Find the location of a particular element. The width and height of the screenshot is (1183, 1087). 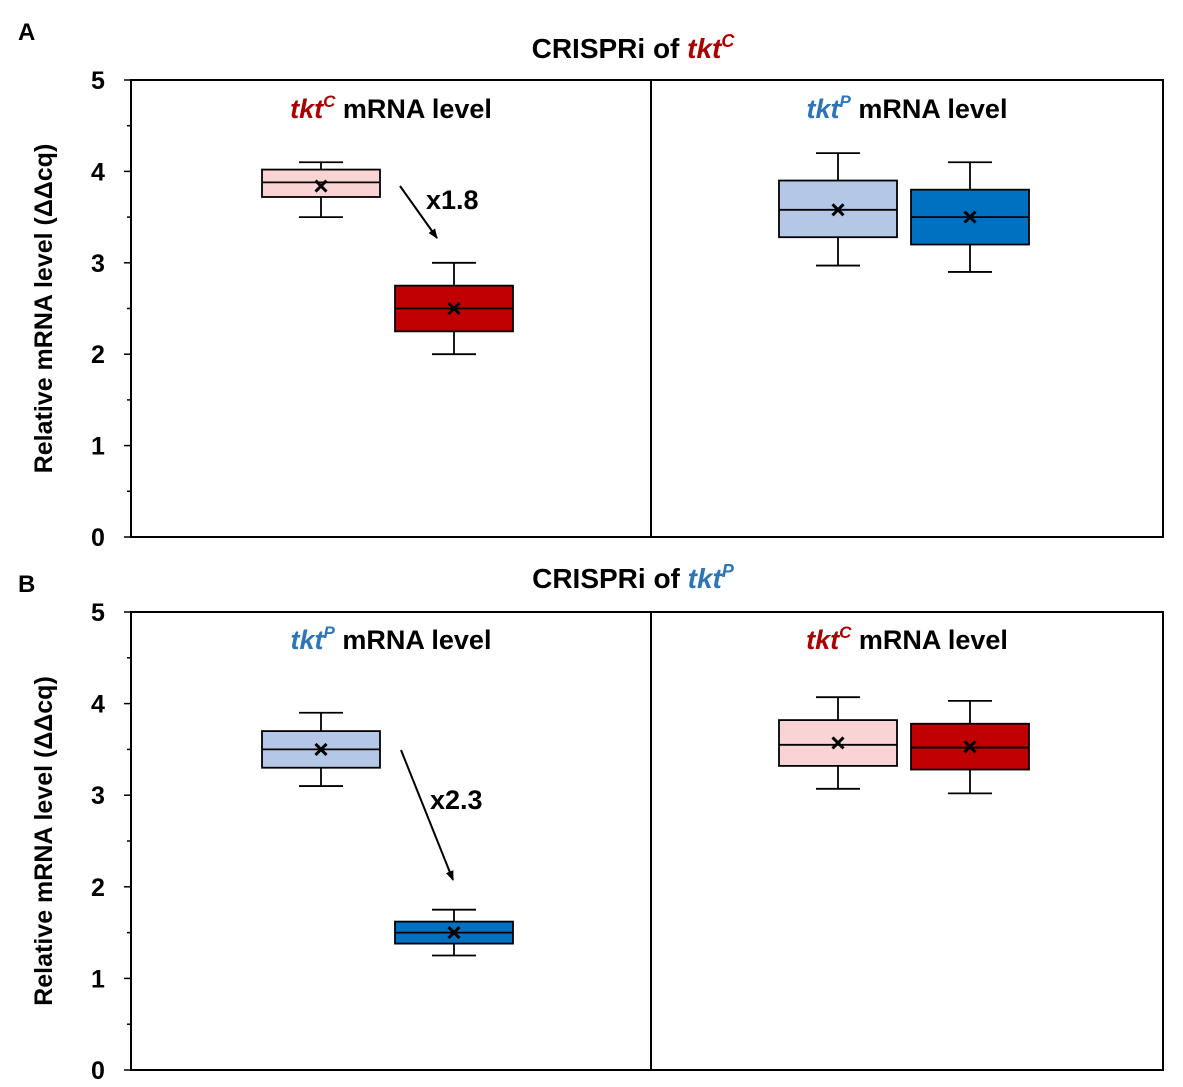

title-gene-superscript: P is located at coordinates (728, 571).